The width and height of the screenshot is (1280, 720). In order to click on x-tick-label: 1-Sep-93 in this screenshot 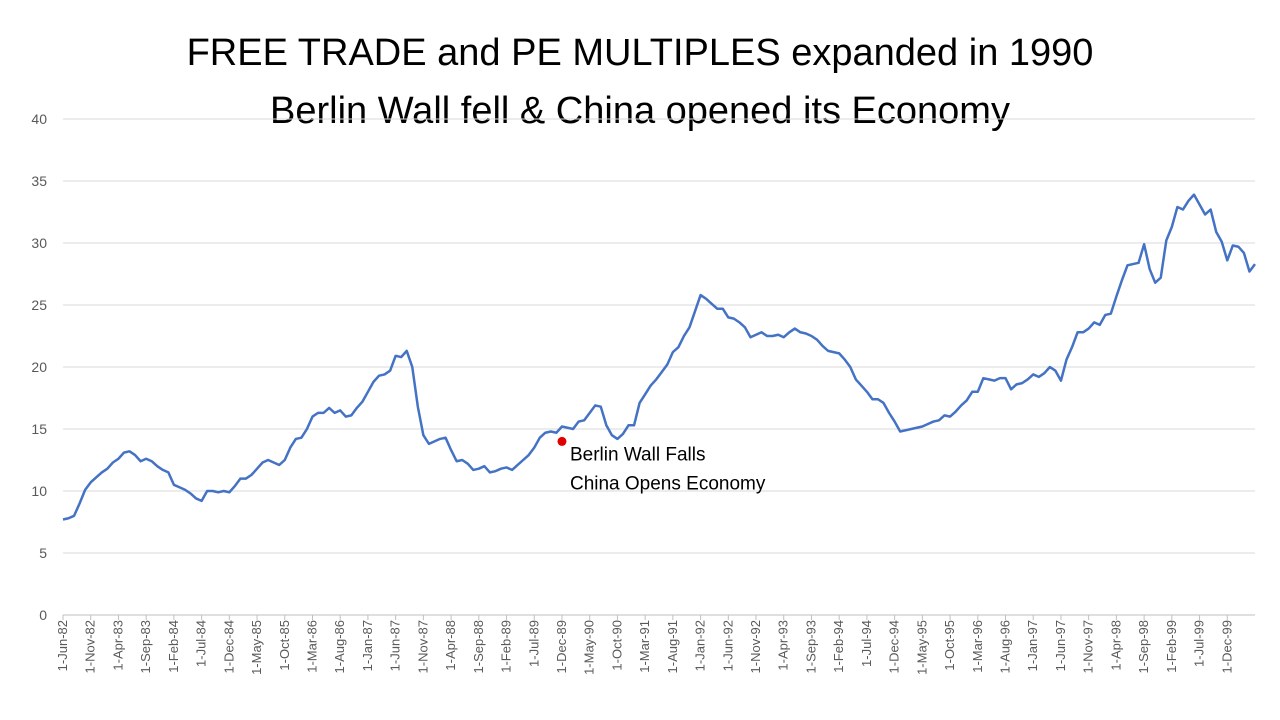, I will do `click(810, 646)`.